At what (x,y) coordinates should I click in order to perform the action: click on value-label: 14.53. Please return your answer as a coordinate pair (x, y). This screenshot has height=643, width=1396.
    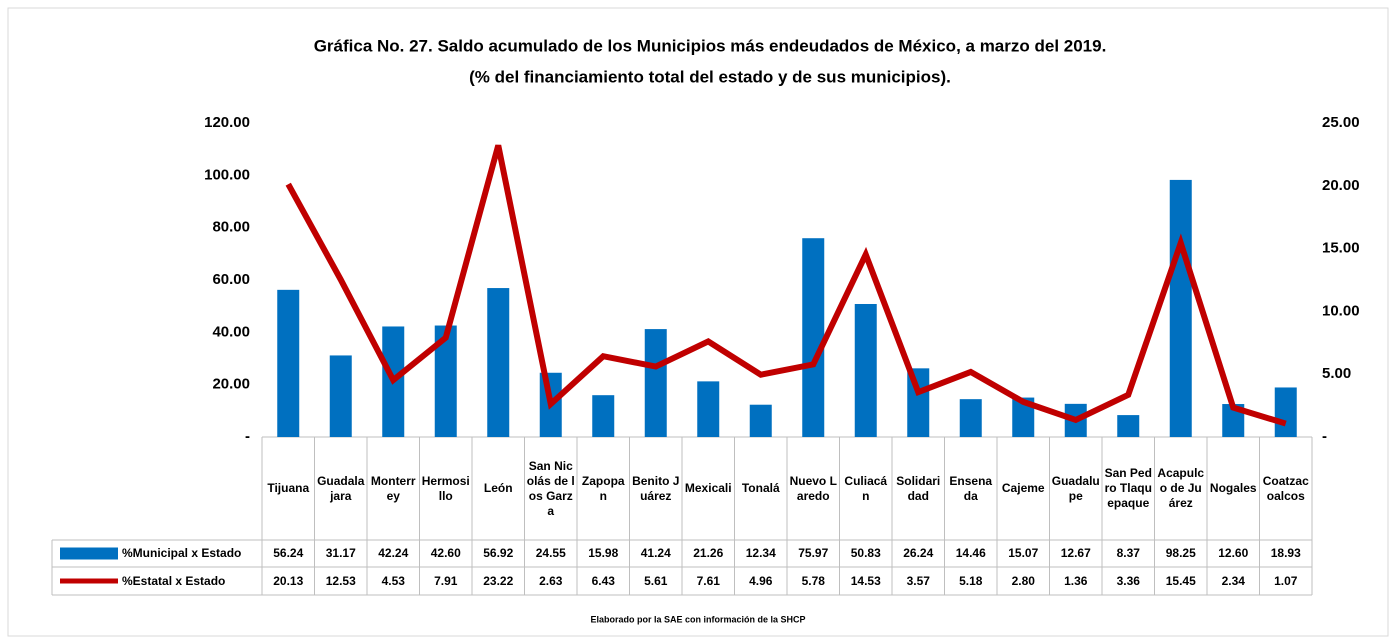
    Looking at the image, I should click on (865, 580).